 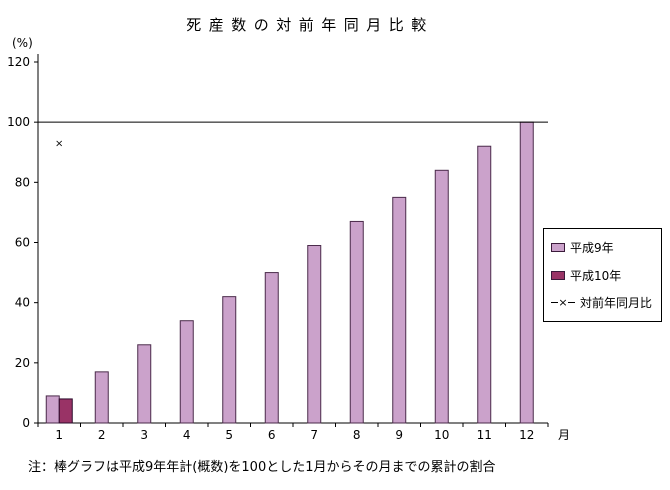 I want to click on legend-item-h10: 平成10年, so click(x=602, y=275).